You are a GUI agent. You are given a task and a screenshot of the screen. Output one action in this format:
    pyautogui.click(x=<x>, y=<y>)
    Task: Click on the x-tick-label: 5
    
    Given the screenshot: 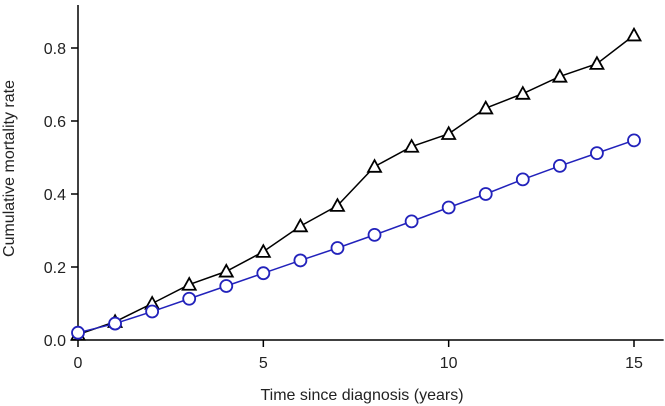 What is the action you would take?
    pyautogui.click(x=263, y=363)
    